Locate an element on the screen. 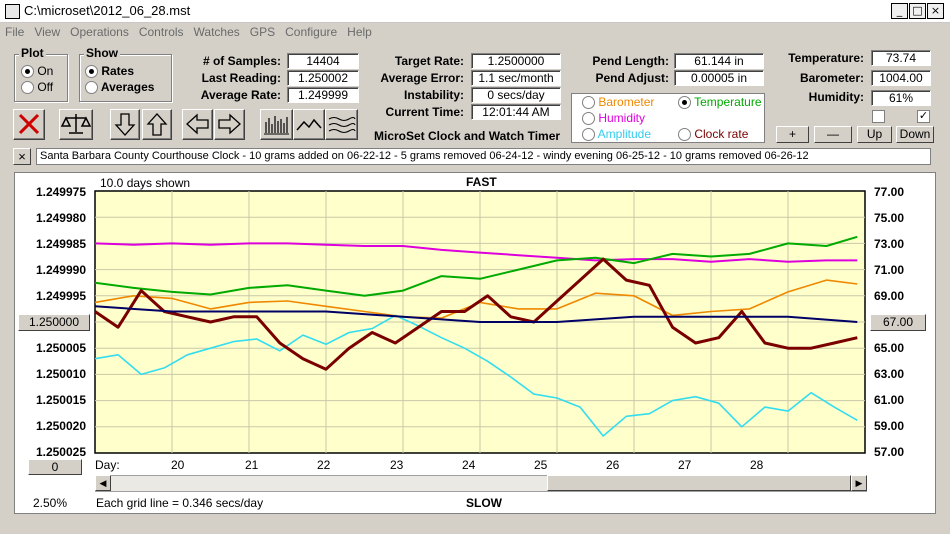  maximize-button: □ is located at coordinates (917, 11).